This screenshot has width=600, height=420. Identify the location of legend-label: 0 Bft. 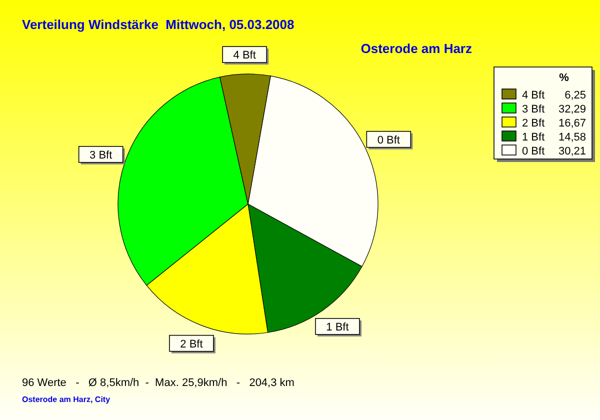
(533, 152).